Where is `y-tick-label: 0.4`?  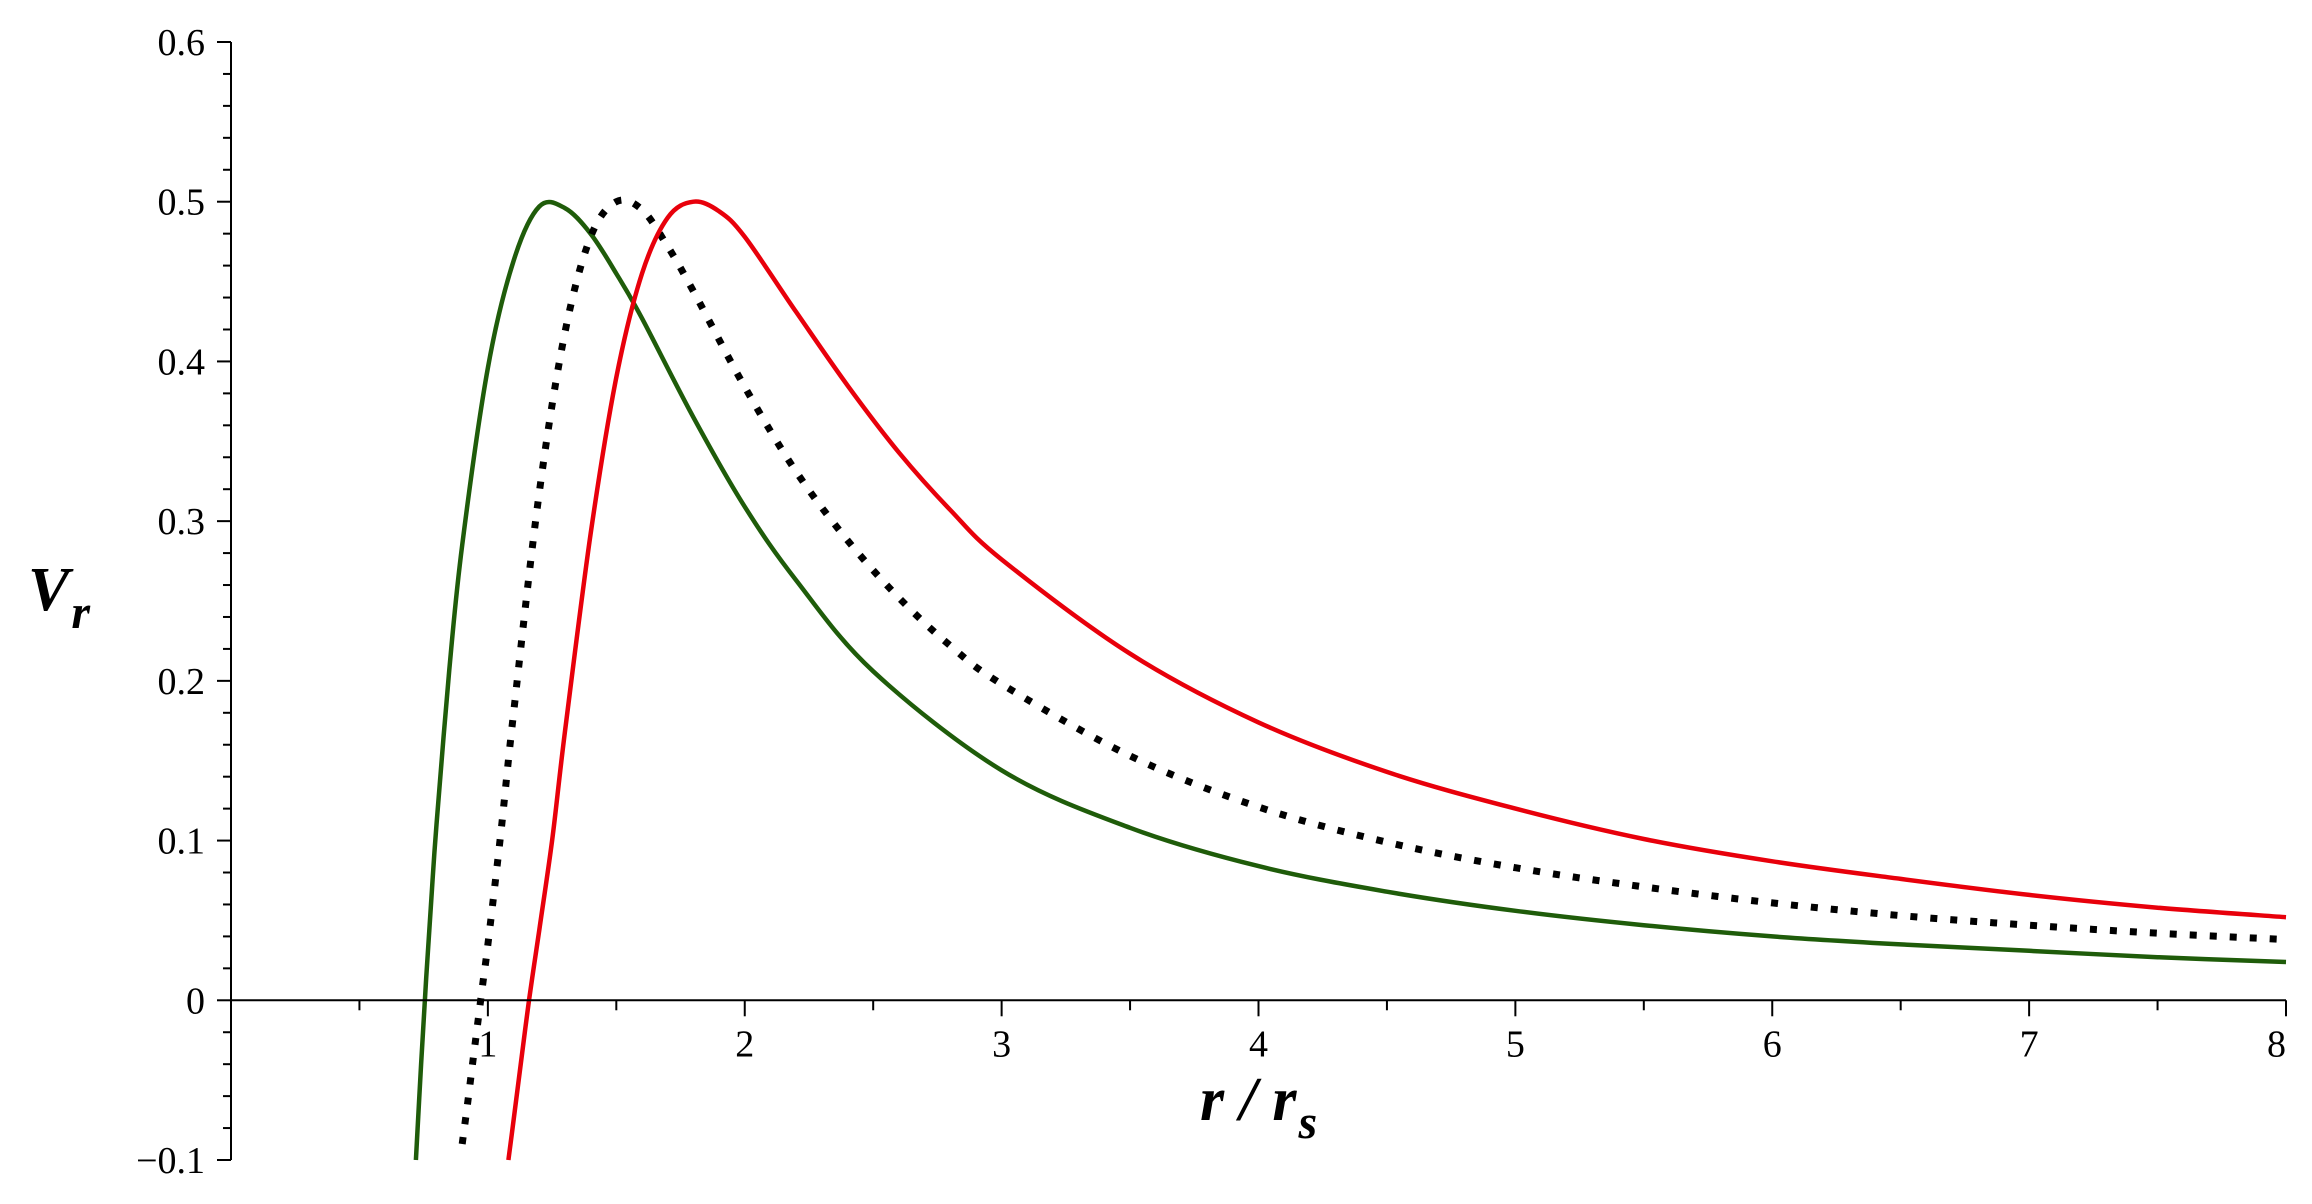 y-tick-label: 0.4 is located at coordinates (182, 362).